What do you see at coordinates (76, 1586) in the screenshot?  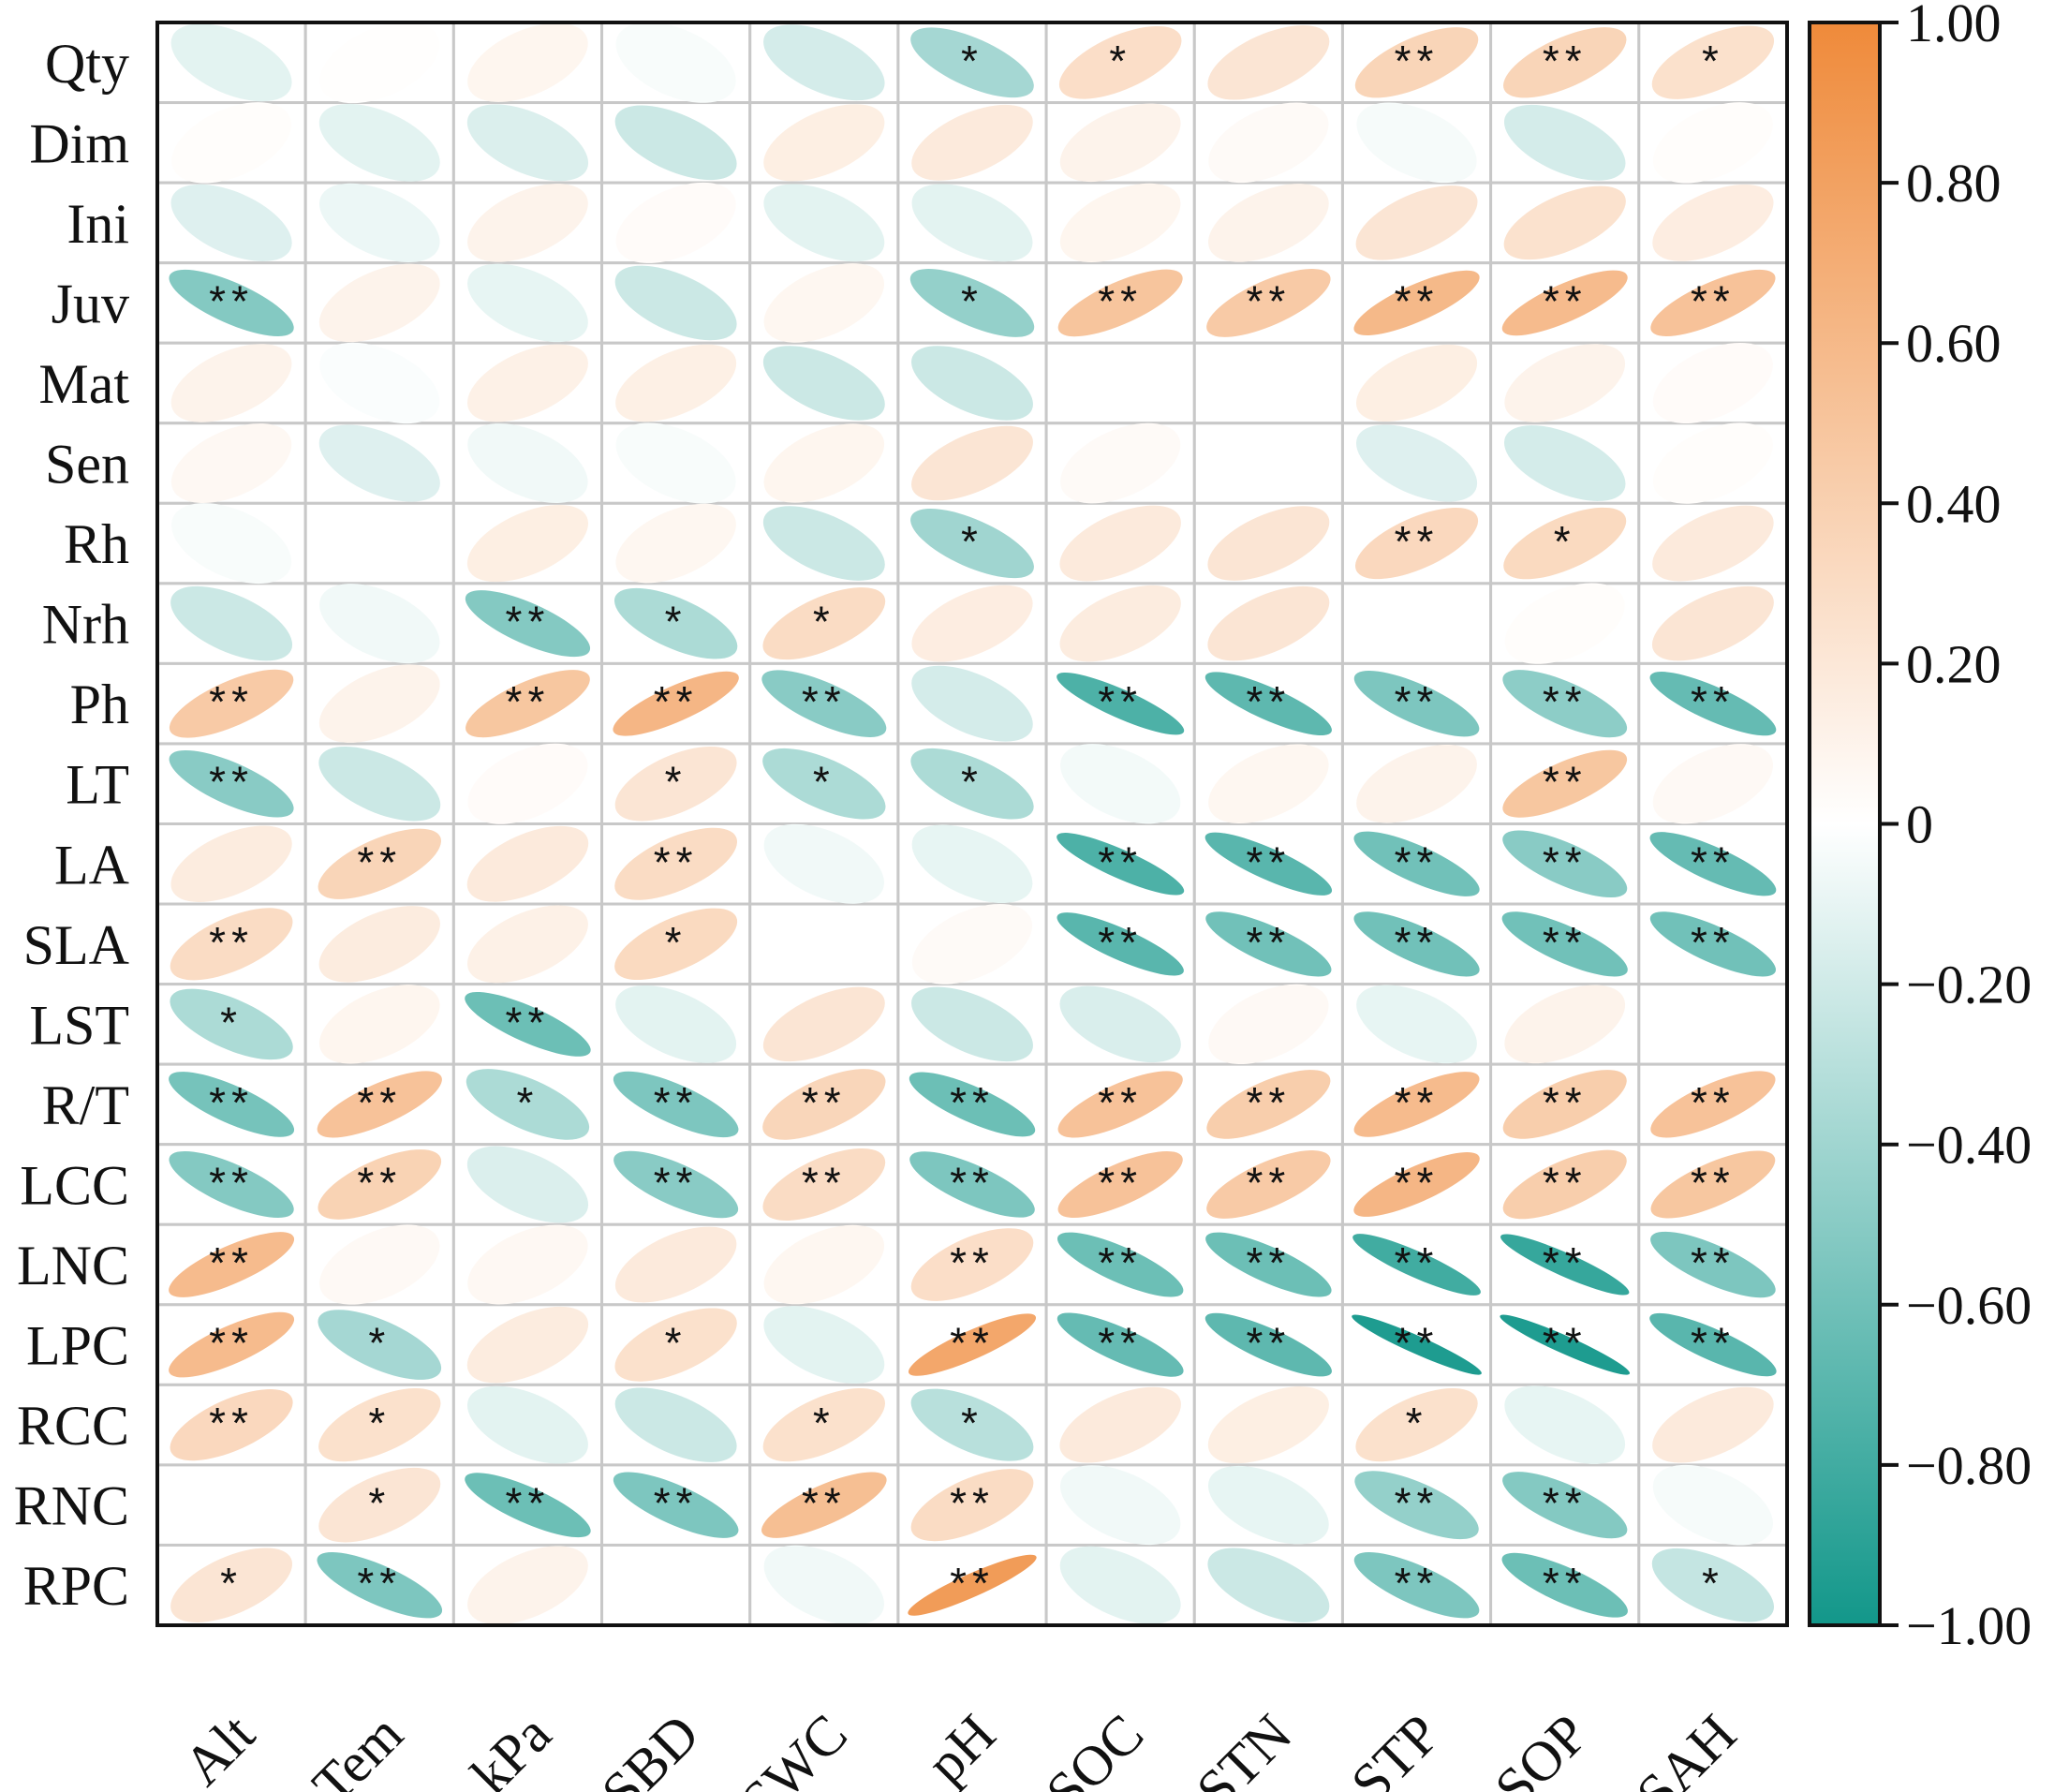 I see `row-label: RPC` at bounding box center [76, 1586].